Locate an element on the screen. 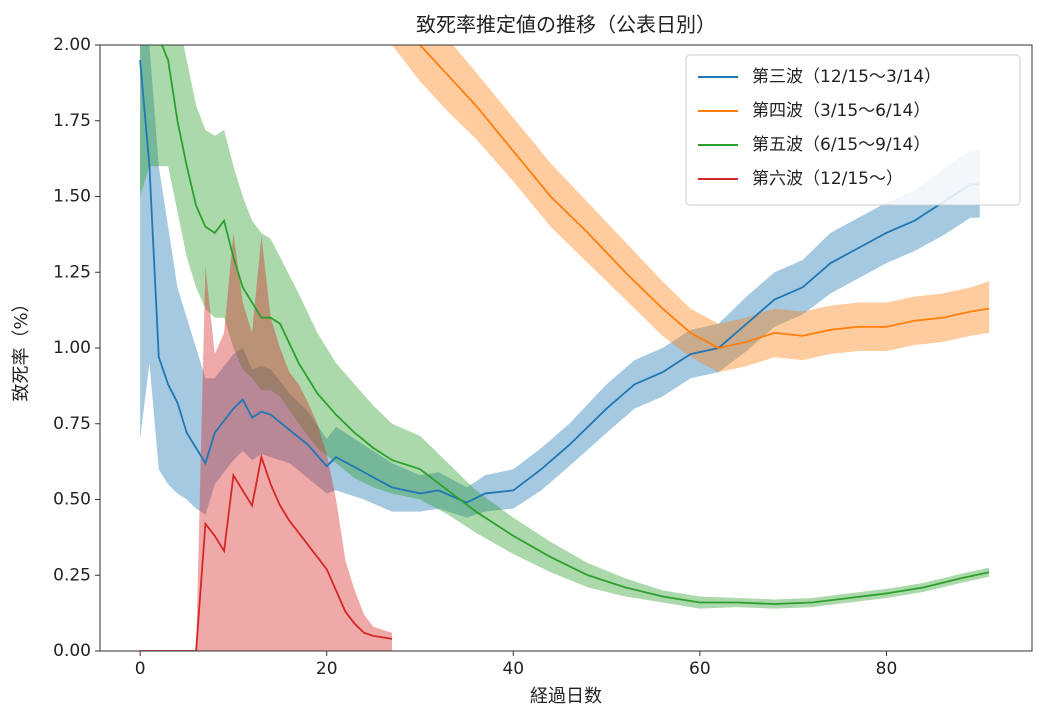 The width and height of the screenshot is (1040, 718). y-tick-label: 1.25 is located at coordinates (72, 272).